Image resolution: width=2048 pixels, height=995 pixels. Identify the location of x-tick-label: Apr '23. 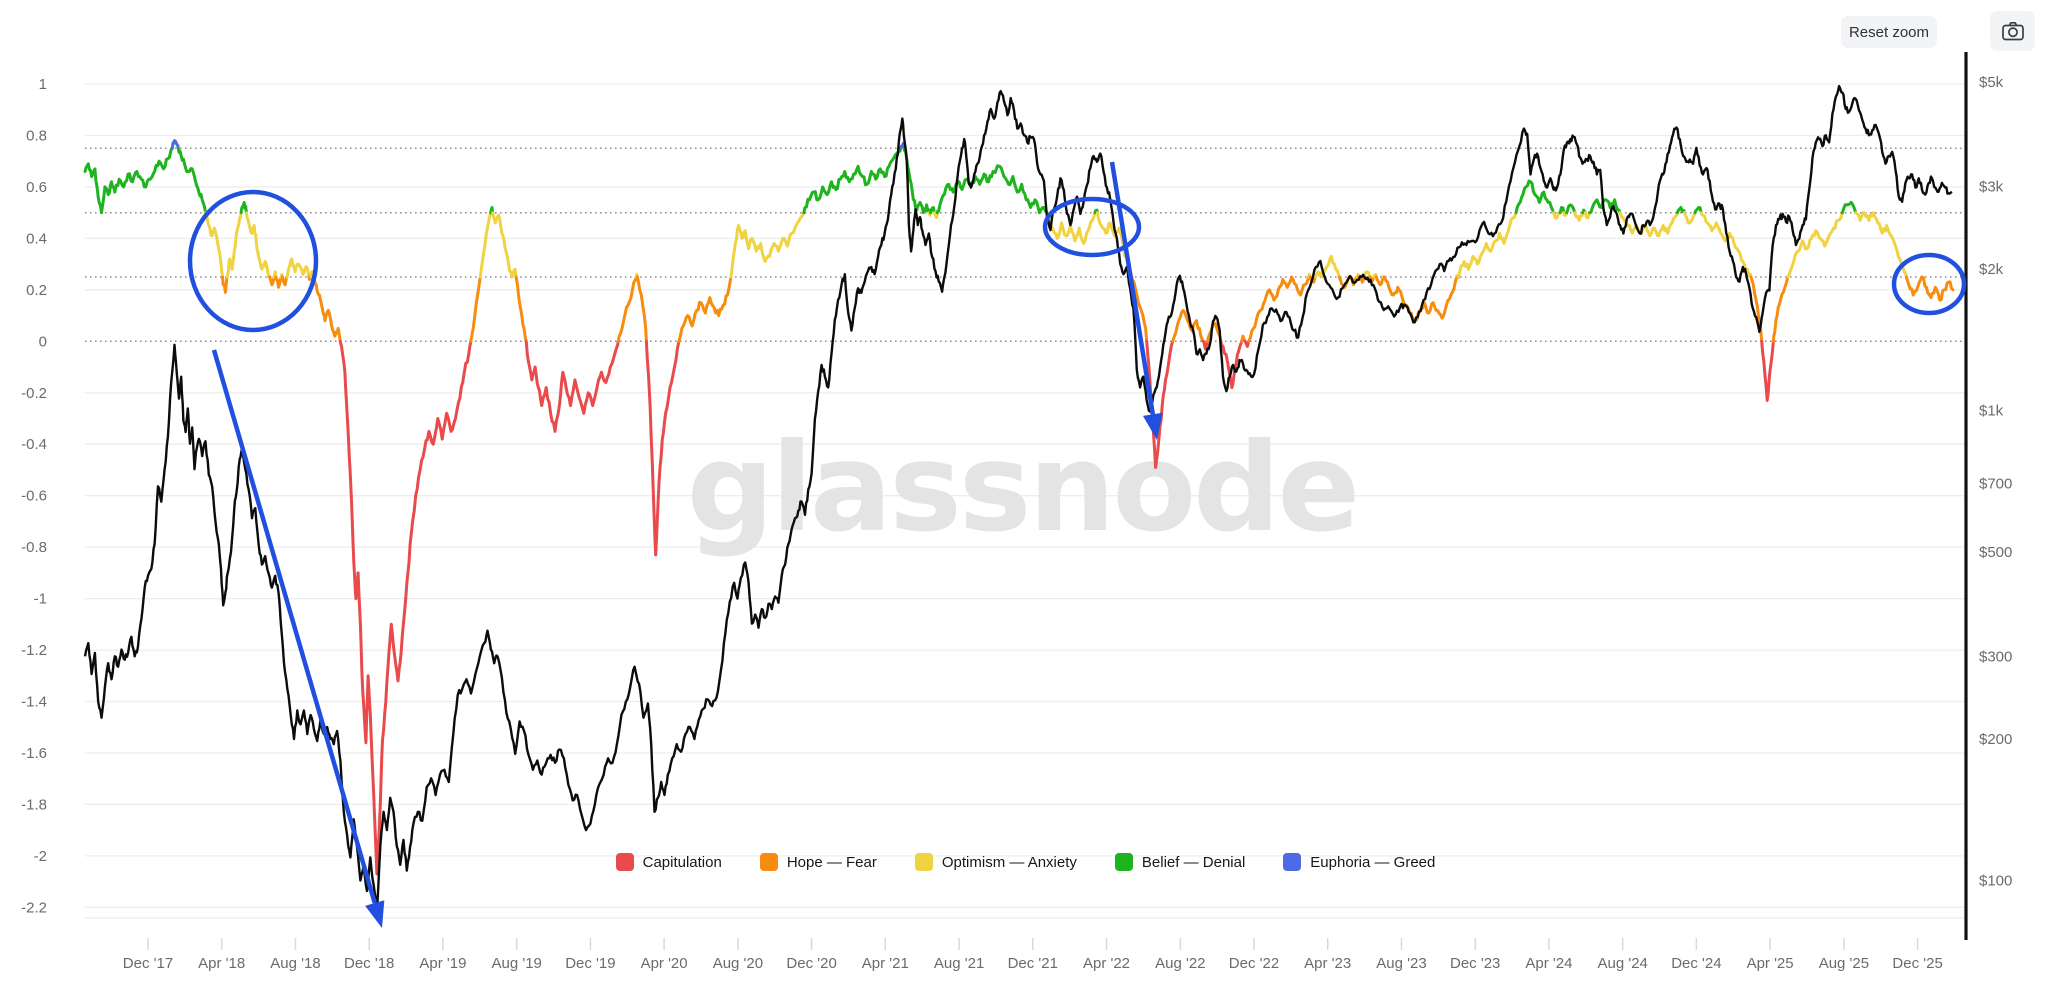
(1327, 963).